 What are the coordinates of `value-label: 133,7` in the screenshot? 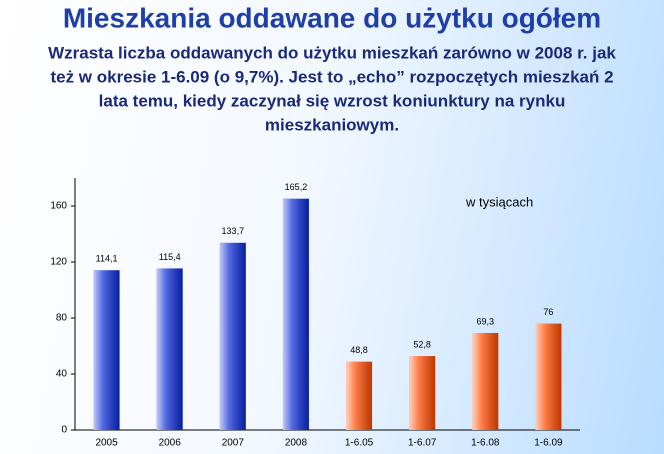 It's located at (233, 231).